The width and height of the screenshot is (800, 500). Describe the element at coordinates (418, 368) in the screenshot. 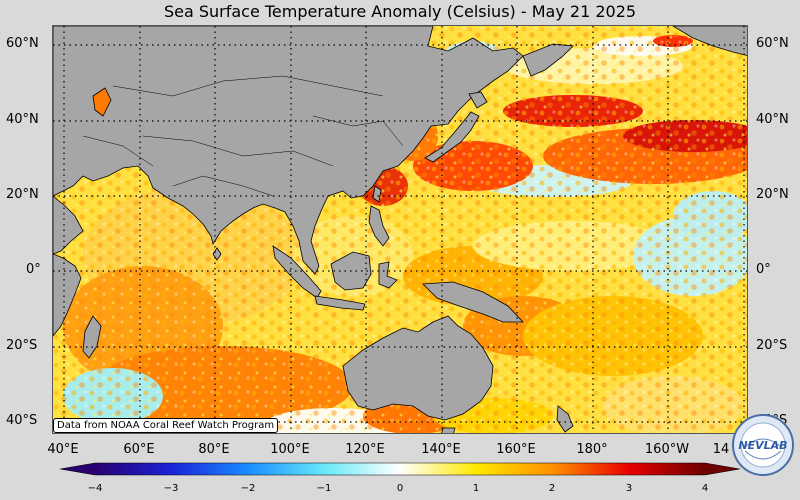

I see `australia-landmass` at that location.